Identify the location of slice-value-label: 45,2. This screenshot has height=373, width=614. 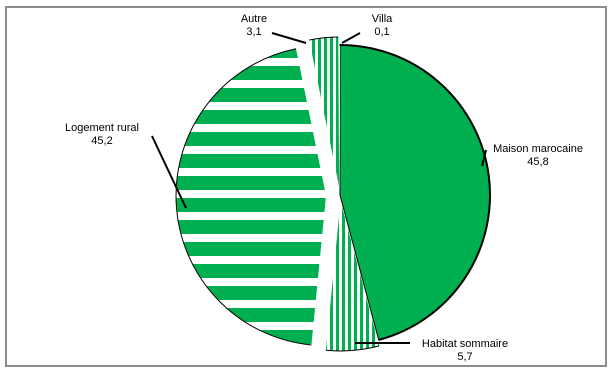
(101, 141).